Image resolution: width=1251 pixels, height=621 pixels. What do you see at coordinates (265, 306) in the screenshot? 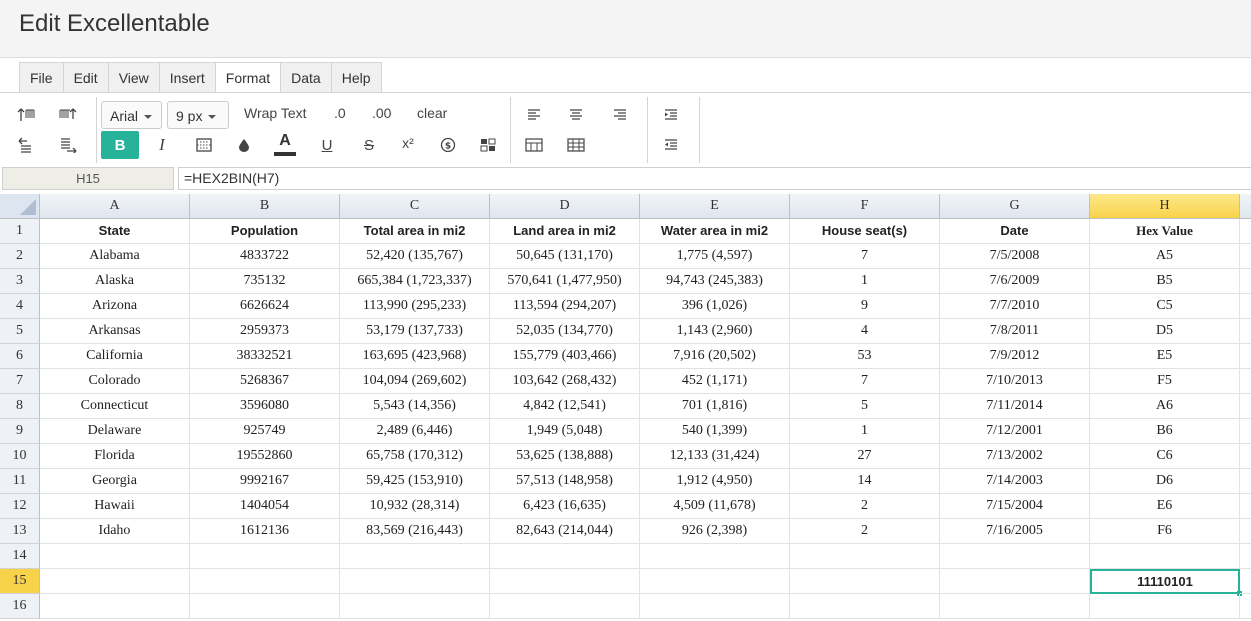
I see `table-cell: 6626624` at bounding box center [265, 306].